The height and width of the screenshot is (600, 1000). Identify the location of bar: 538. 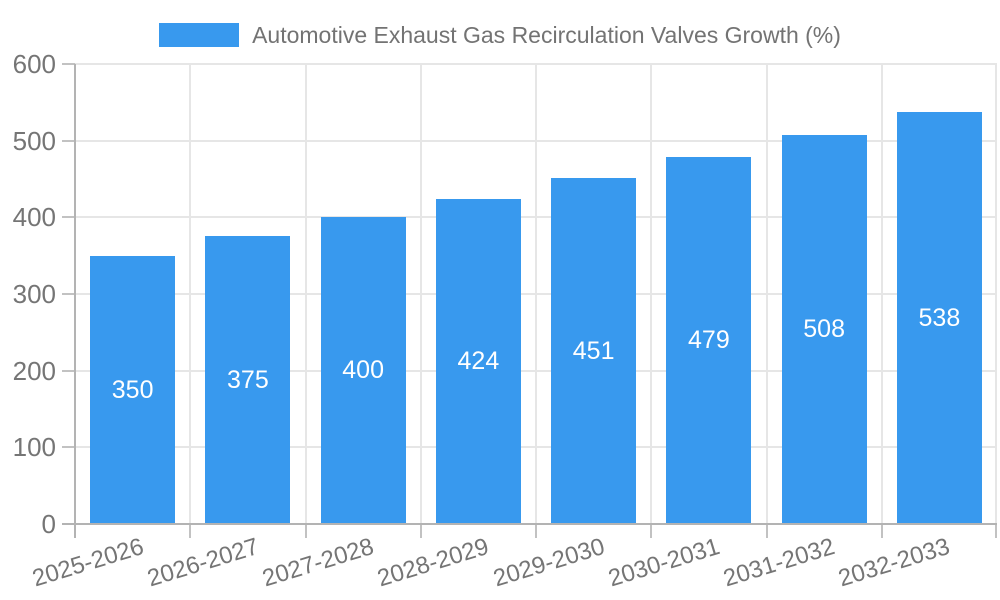
(939, 318).